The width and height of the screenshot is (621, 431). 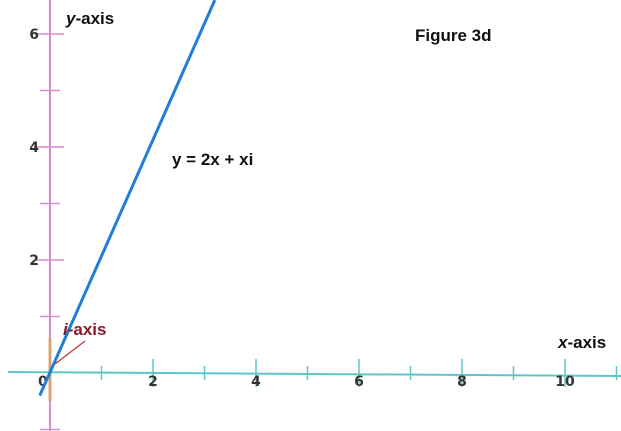 I want to click on x-tick-label: 6, so click(x=359, y=382).